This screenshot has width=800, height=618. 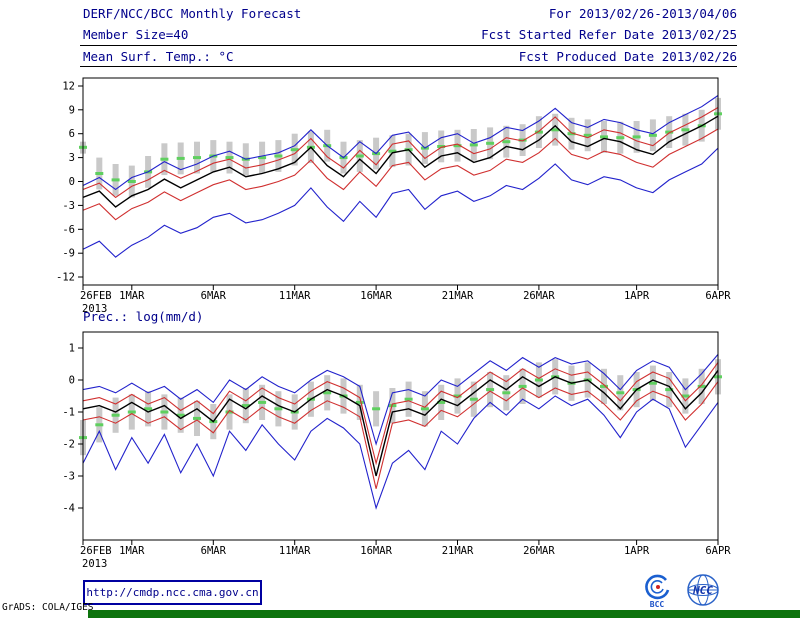 I want to click on page-title: DERF/NCC/BCC Monthly Forecast, so click(x=192, y=13).